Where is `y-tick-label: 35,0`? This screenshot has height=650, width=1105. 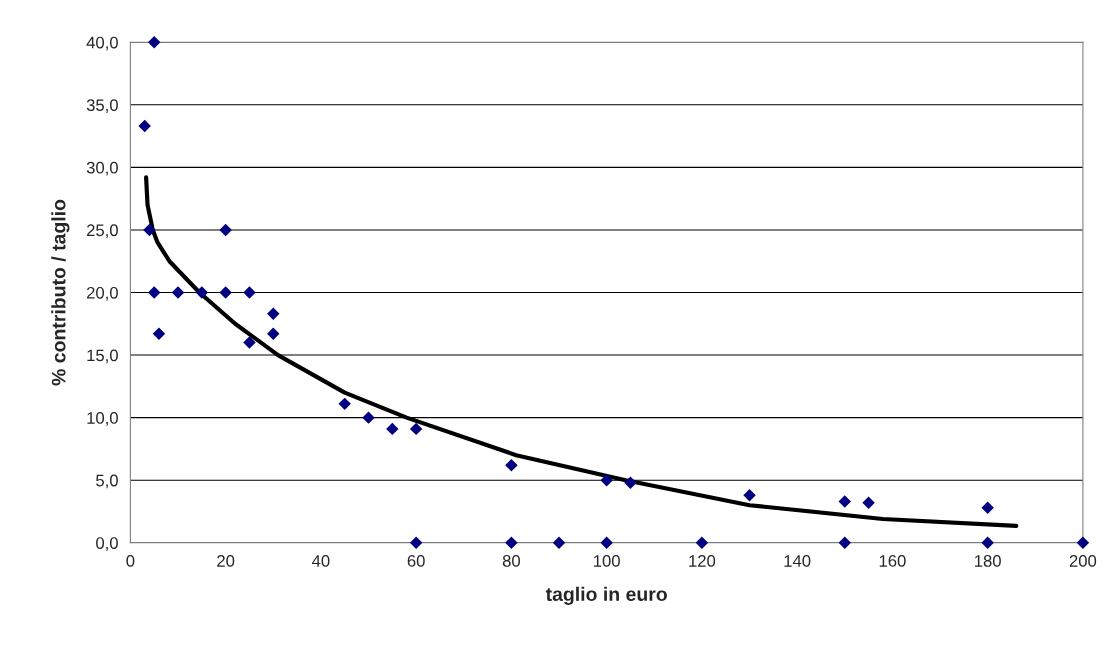
y-tick-label: 35,0 is located at coordinates (102, 106).